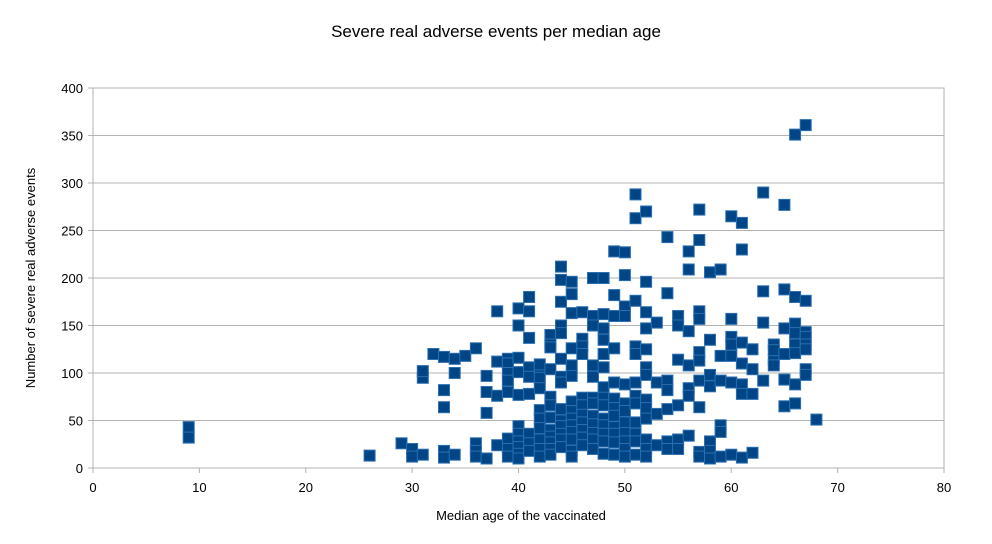 This screenshot has height=544, width=992. What do you see at coordinates (72, 136) in the screenshot?
I see `y-tick-label: 350` at bounding box center [72, 136].